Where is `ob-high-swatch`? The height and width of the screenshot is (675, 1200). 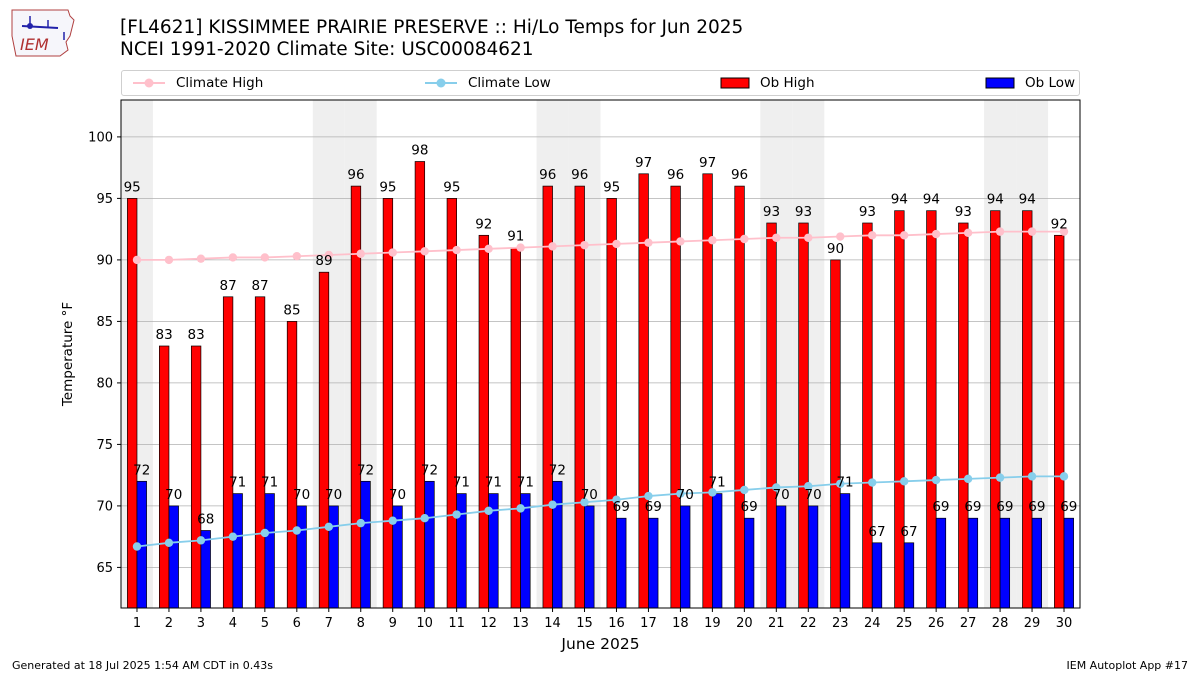
ob-high-swatch is located at coordinates (735, 83).